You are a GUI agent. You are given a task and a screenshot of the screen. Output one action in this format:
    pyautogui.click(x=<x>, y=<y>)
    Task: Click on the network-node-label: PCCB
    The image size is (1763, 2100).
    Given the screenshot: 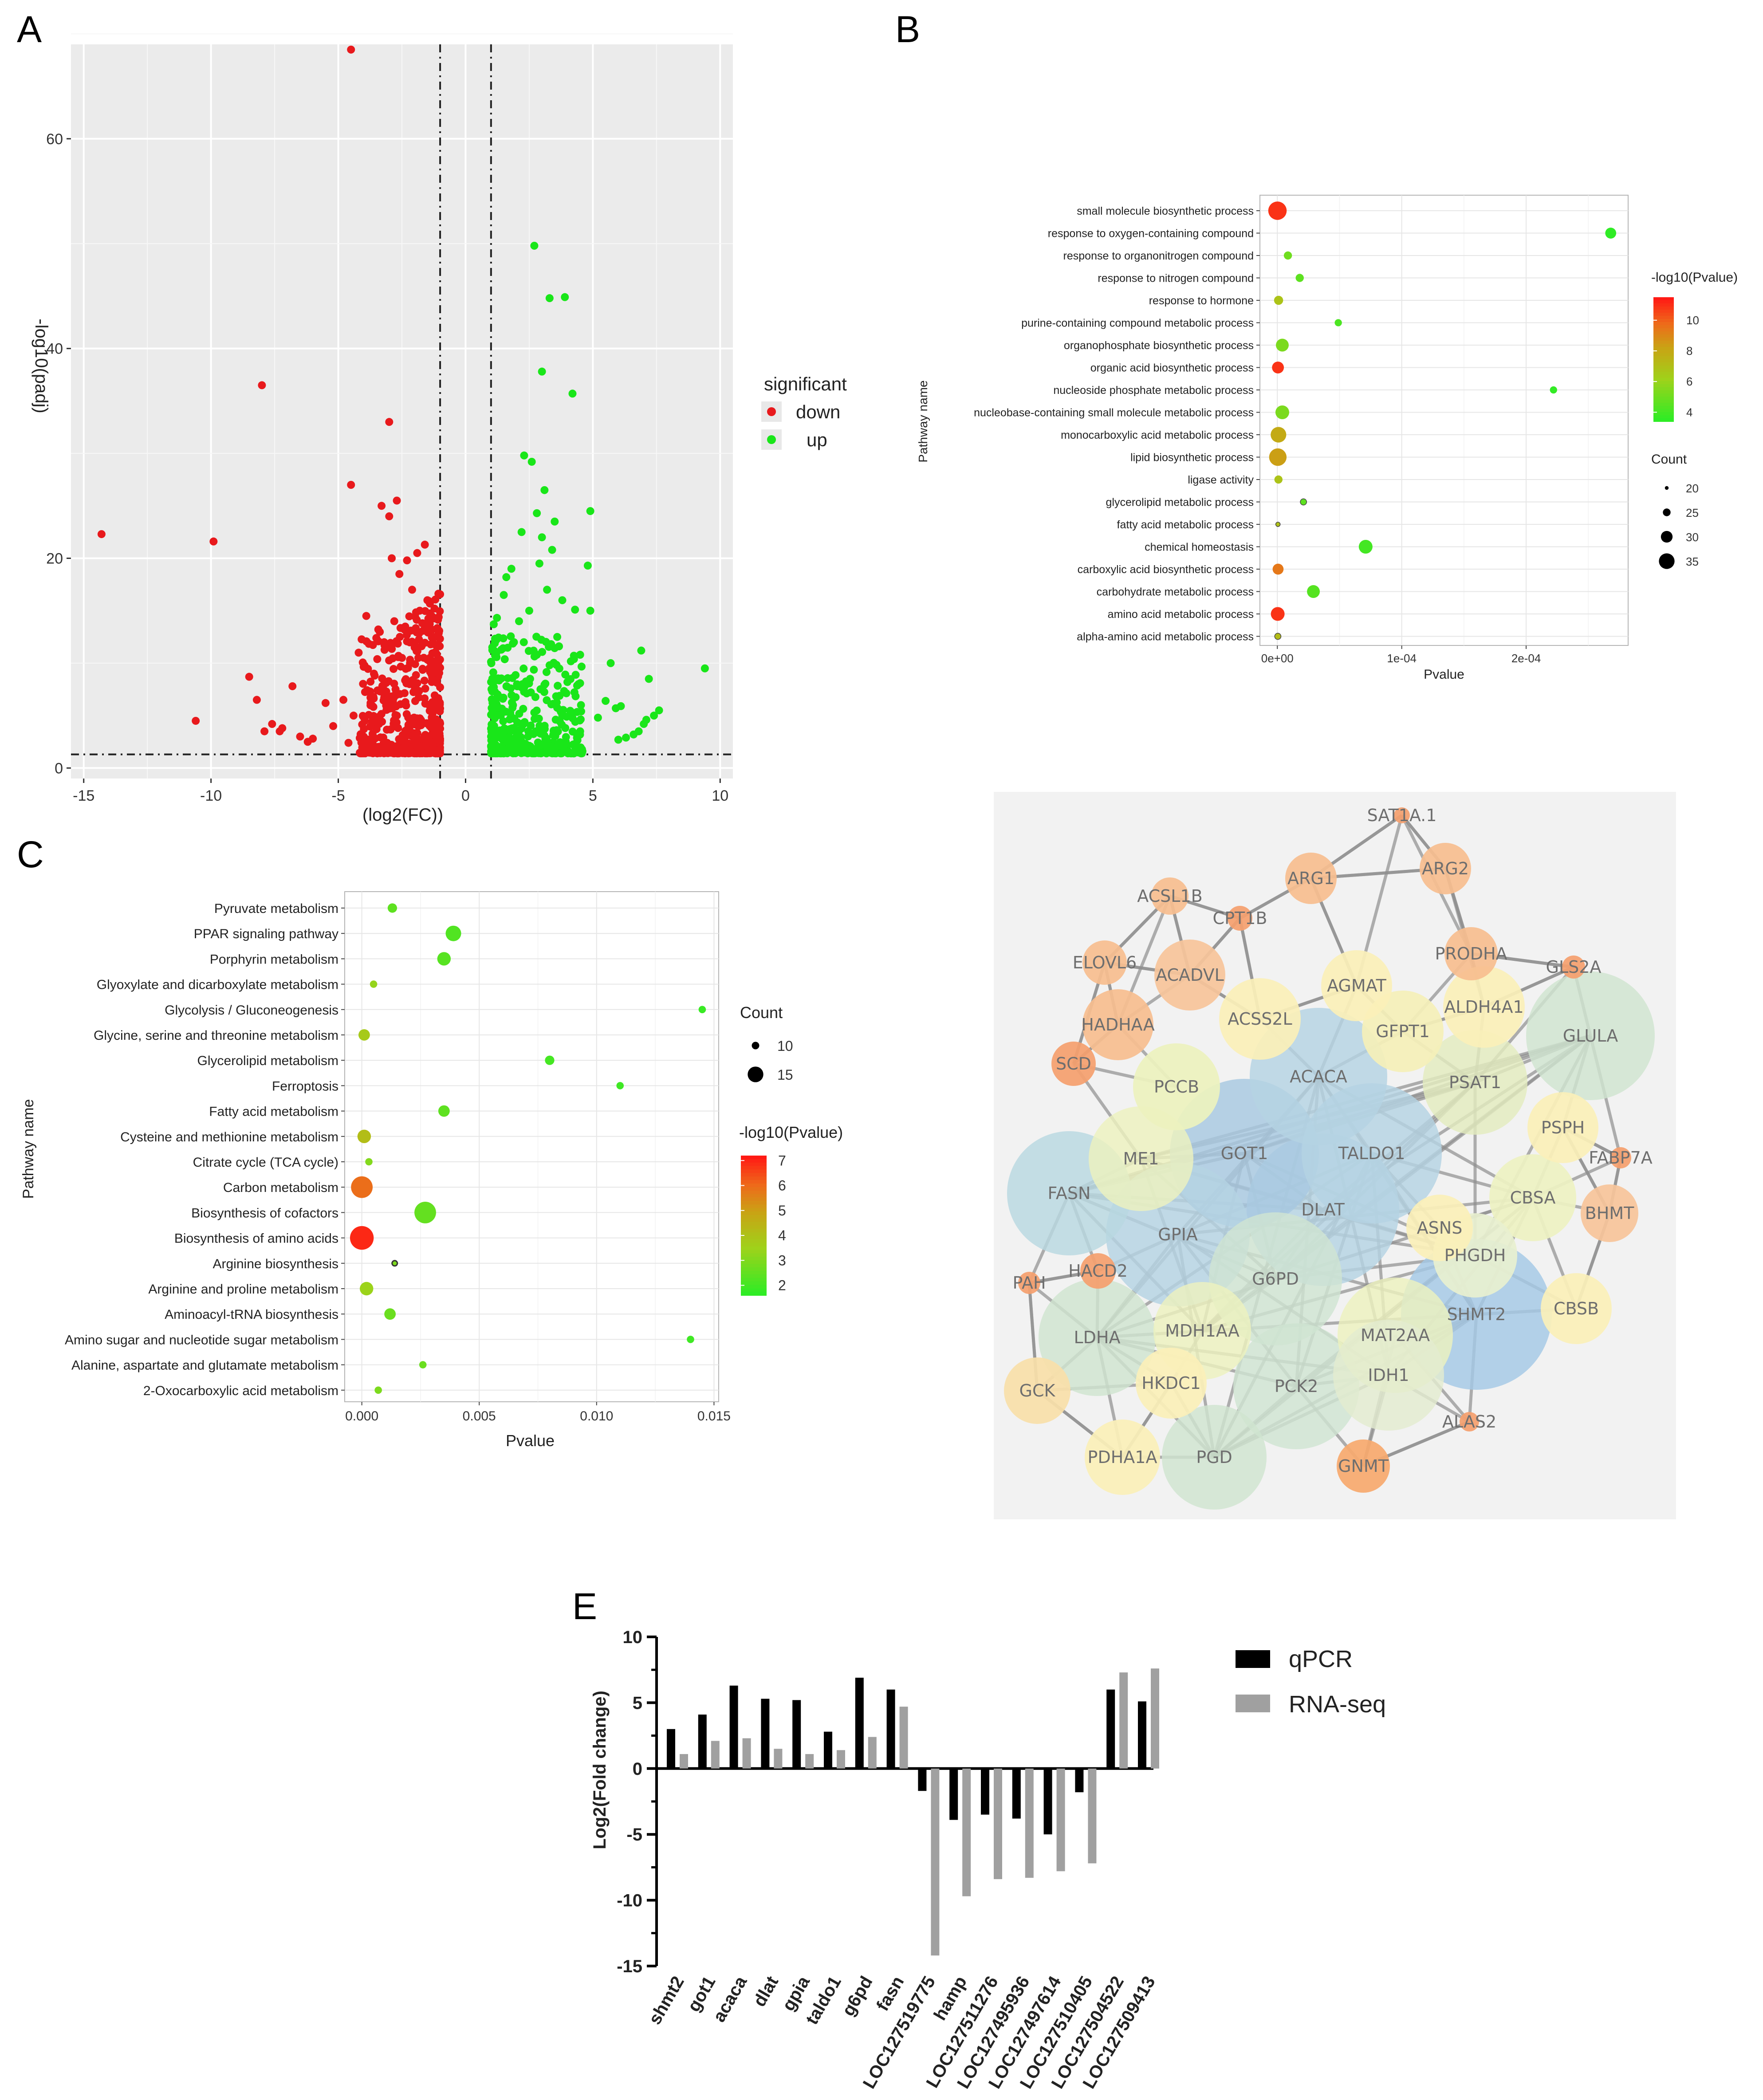 What is the action you would take?
    pyautogui.click(x=1176, y=1087)
    